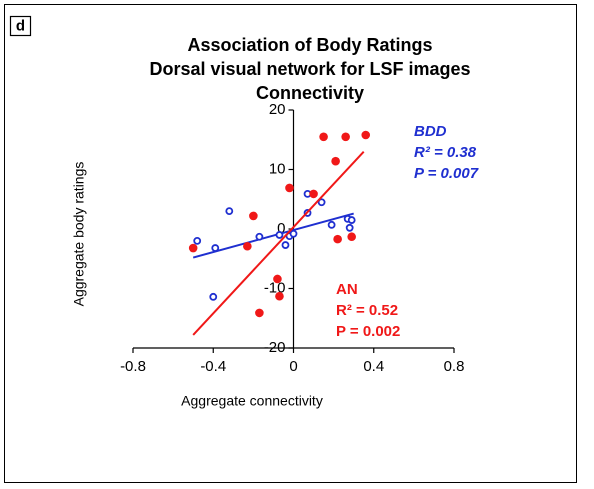 The image size is (594, 489). I want to click on chart-title: Dorsal visual network for LSF images, so click(309, 69).